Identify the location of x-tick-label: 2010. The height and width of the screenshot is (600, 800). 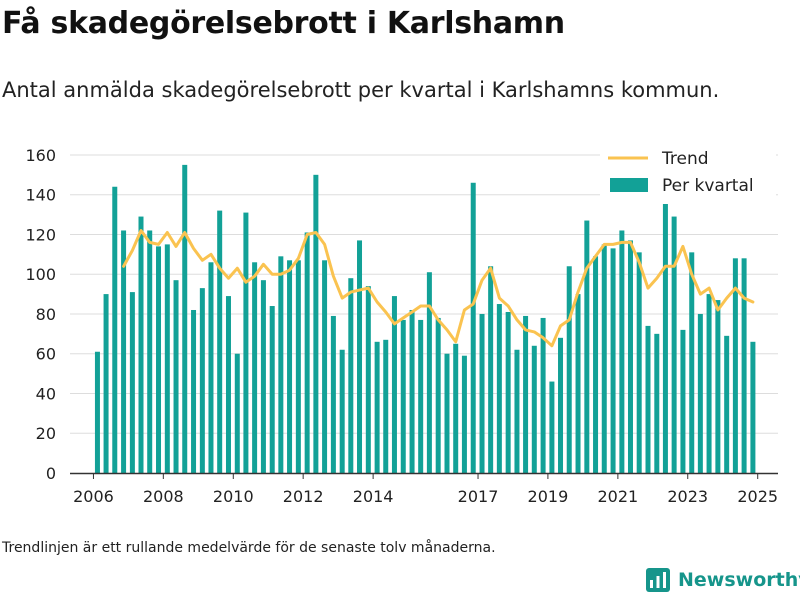
(233, 496).